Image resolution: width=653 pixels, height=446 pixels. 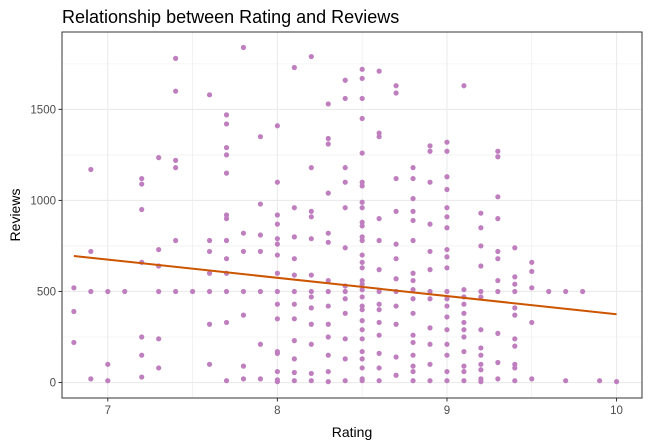 I want to click on trend-line, so click(x=345, y=285).